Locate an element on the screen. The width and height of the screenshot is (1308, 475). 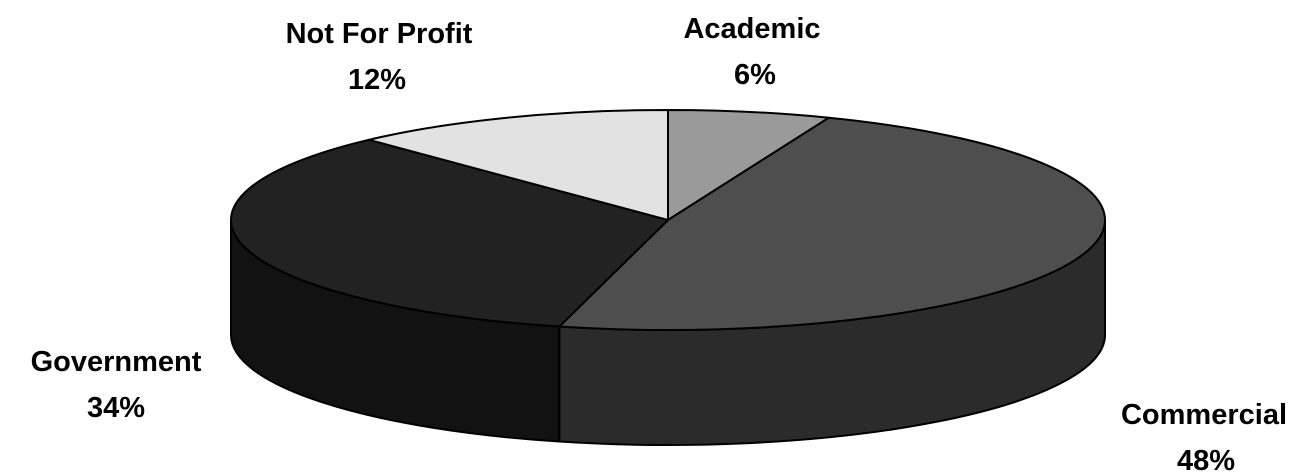
slice-value-commercial: 48% is located at coordinates (1206, 460).